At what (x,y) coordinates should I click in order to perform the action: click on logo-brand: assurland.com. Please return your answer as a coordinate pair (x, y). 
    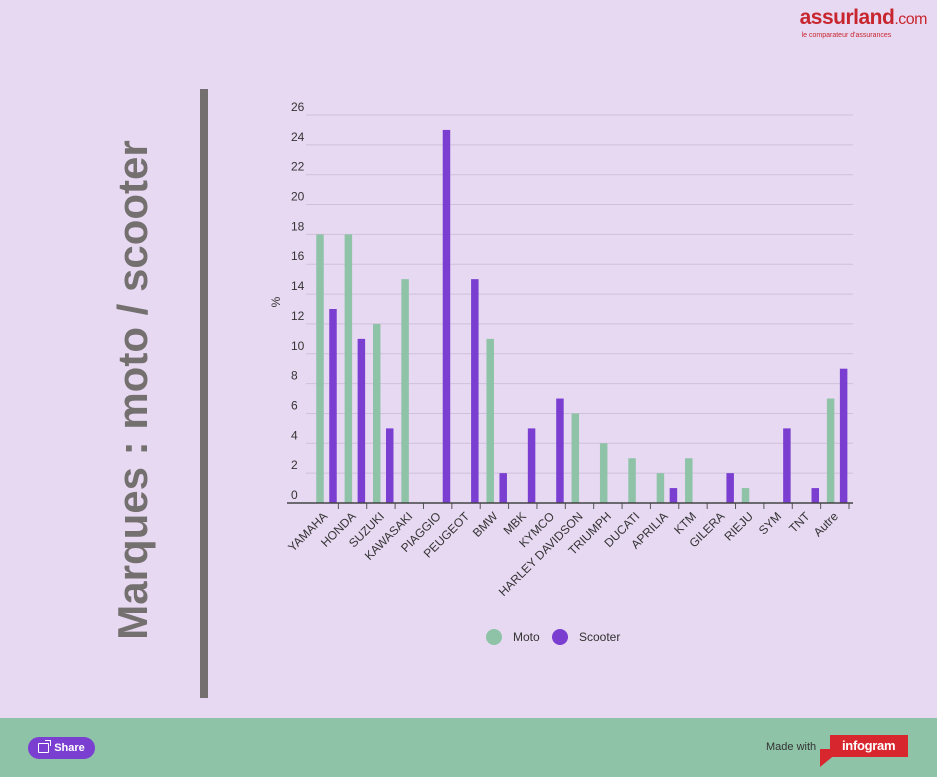
    Looking at the image, I should click on (863, 19).